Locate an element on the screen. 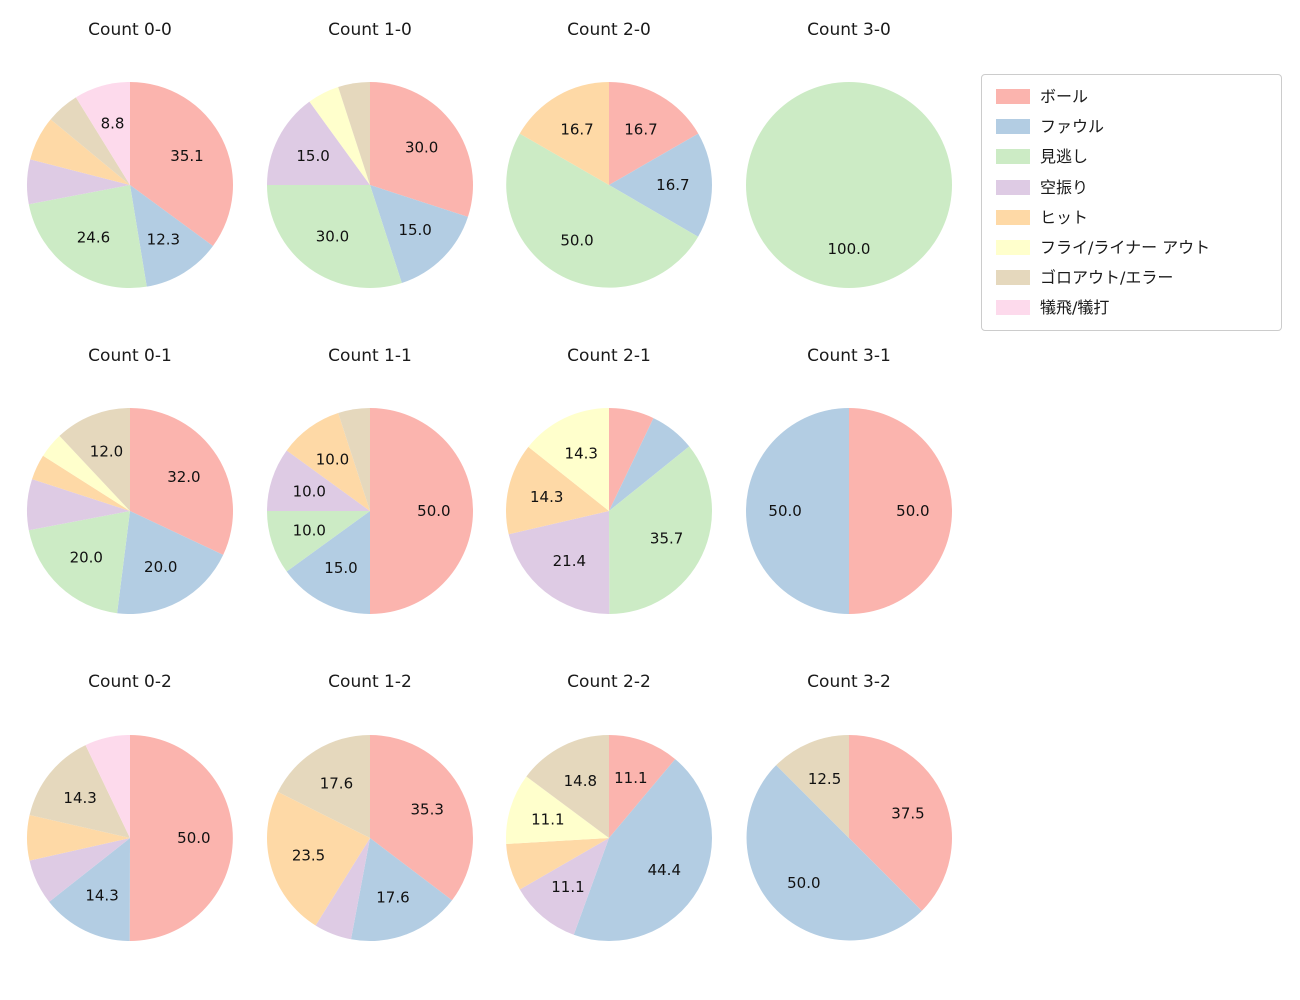 The width and height of the screenshot is (1300, 1000). pie-count-3-0: 100.0 is located at coordinates (849, 185).